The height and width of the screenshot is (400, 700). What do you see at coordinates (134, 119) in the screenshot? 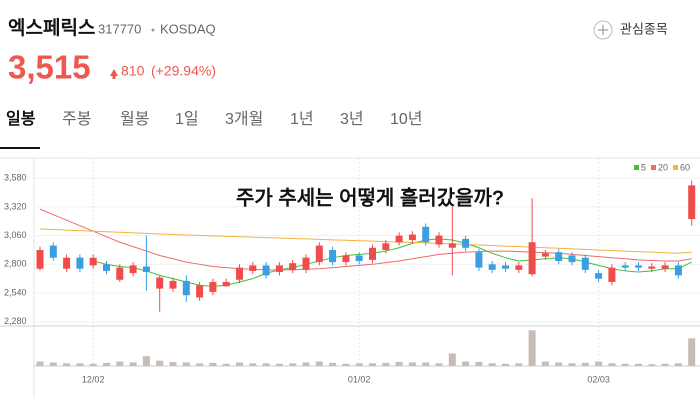
I see `tab: 월봉` at bounding box center [134, 119].